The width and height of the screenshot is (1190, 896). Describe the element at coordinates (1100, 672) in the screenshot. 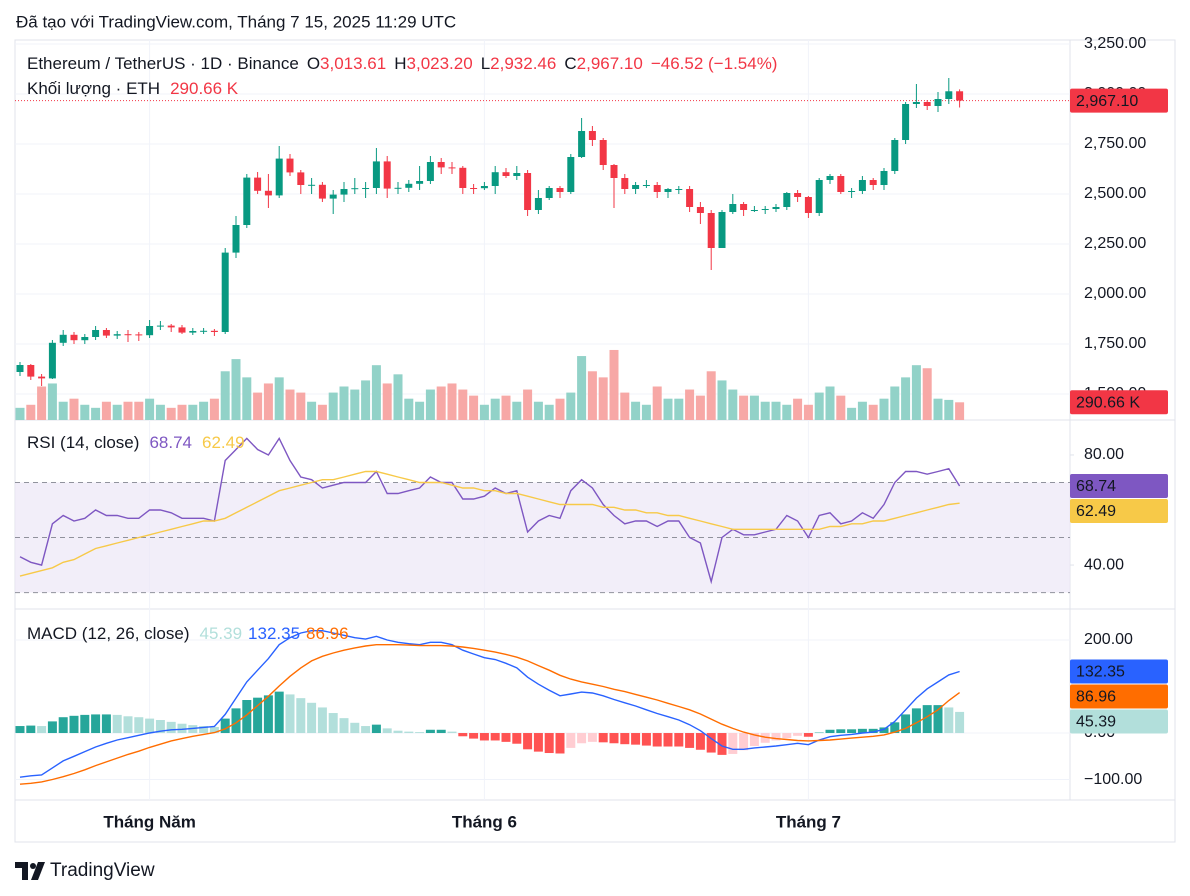

I see `axis-value-label: 132.35` at that location.